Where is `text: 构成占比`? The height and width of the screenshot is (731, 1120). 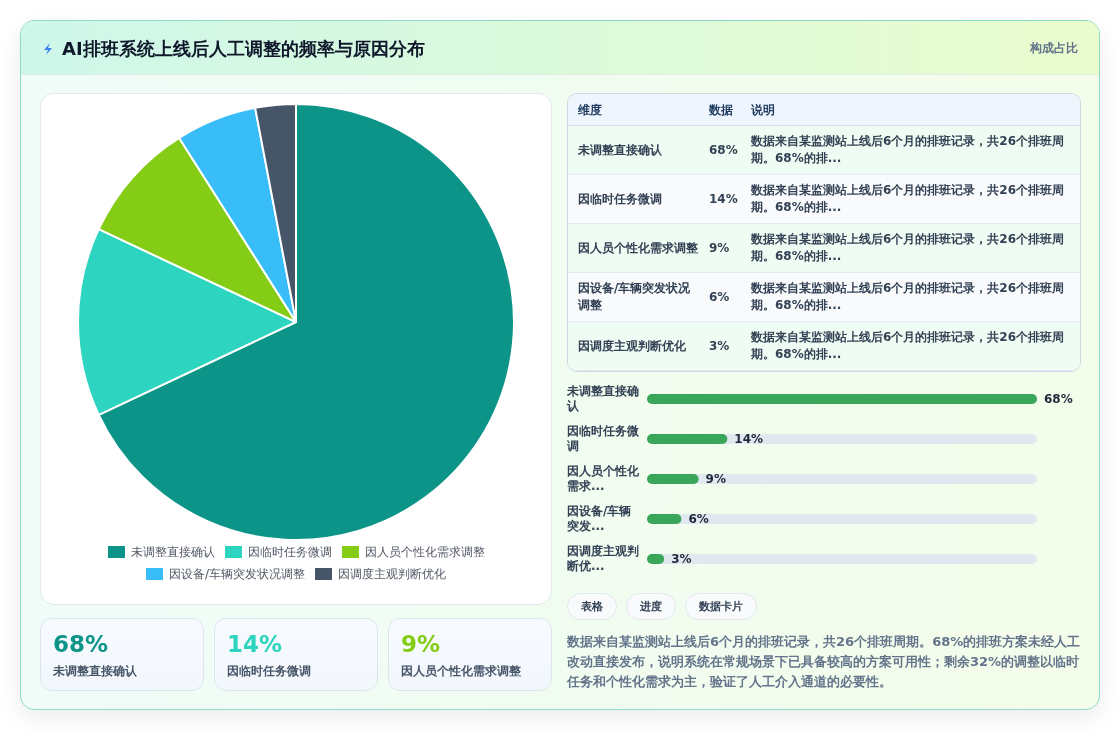
text: 构成占比 is located at coordinates (1054, 48).